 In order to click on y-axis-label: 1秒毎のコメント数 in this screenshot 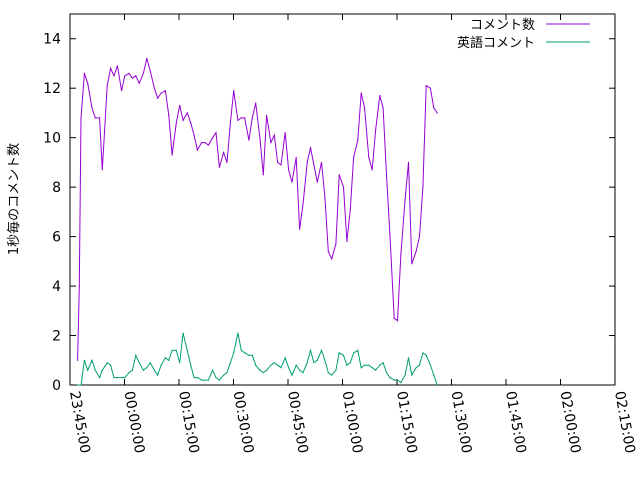, I will do `click(14, 199)`.